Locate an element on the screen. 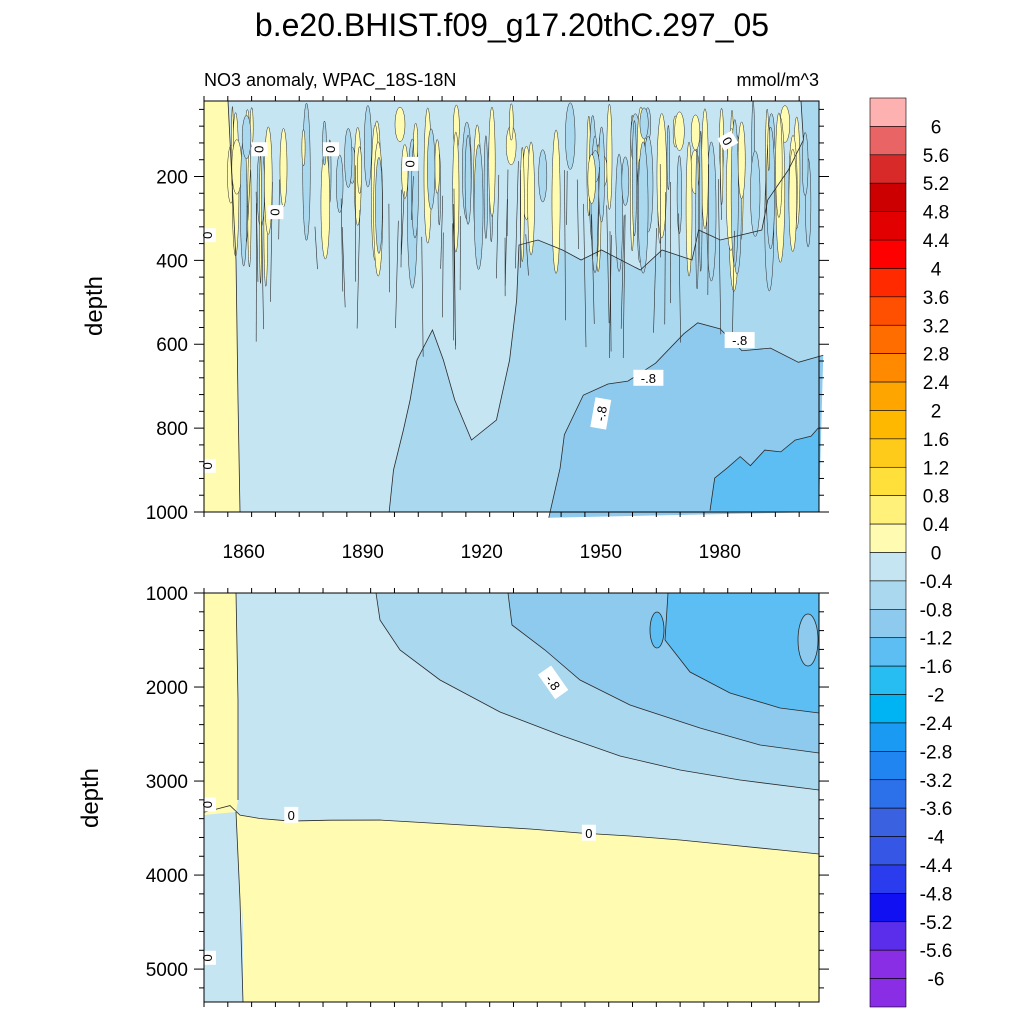 Image resolution: width=1024 pixels, height=1024 pixels. colorbar-label: 0.4 is located at coordinates (936, 525).